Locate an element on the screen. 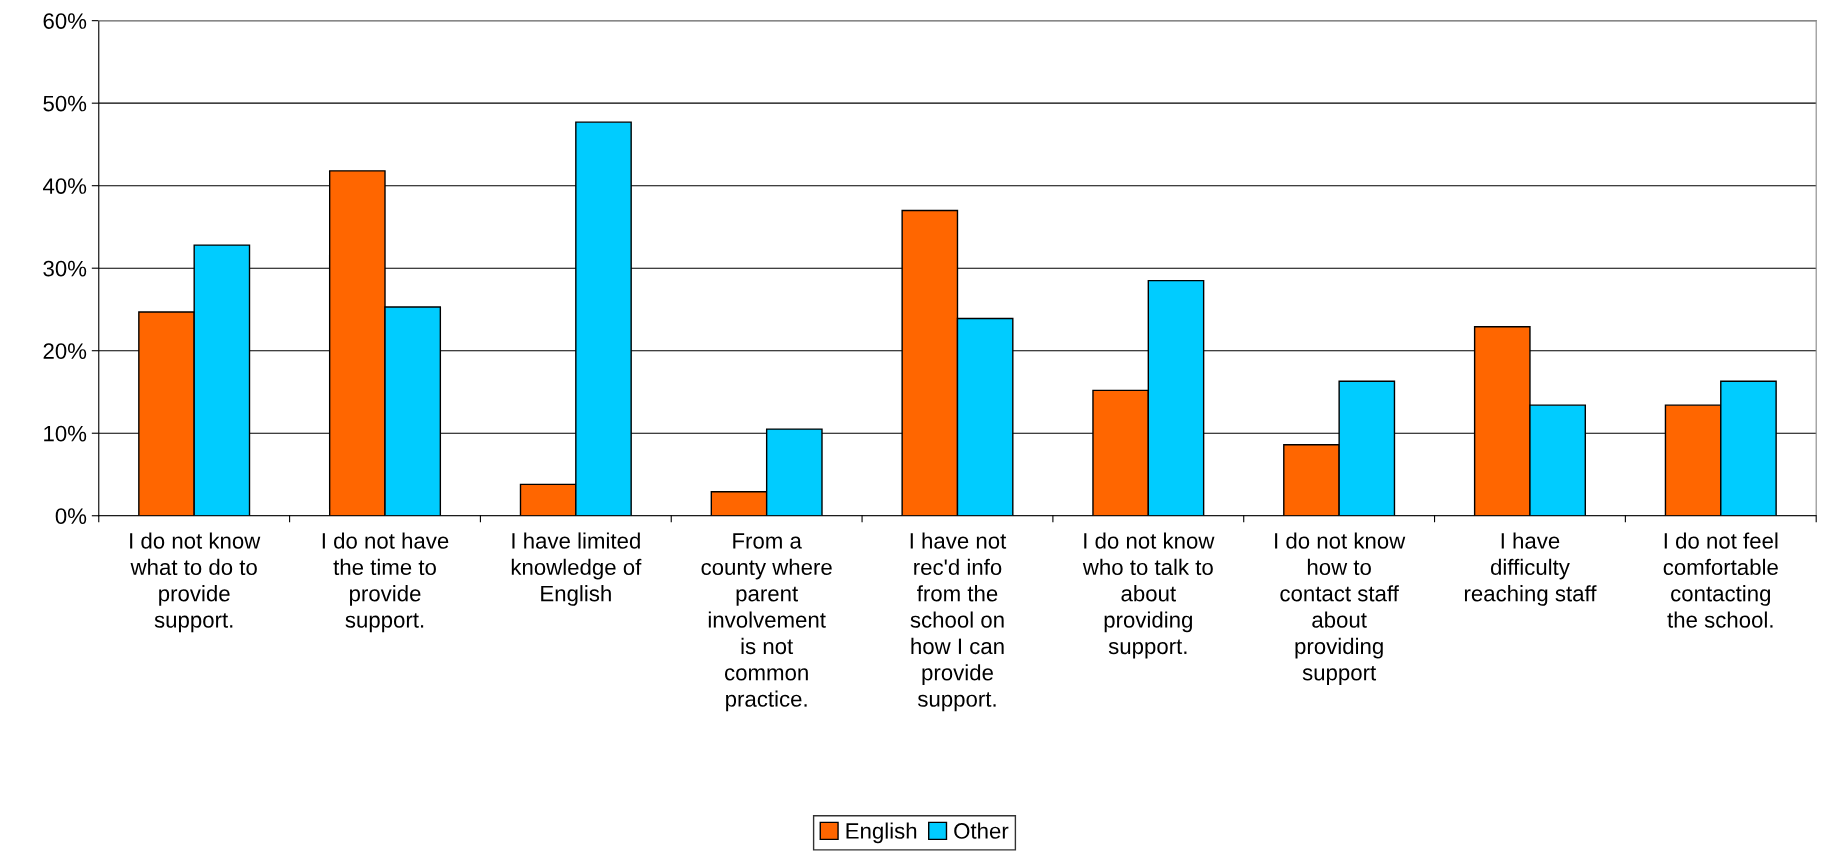 The height and width of the screenshot is (861, 1829). x-tick-label: I have difficulty reaching staff is located at coordinates (1530, 569).